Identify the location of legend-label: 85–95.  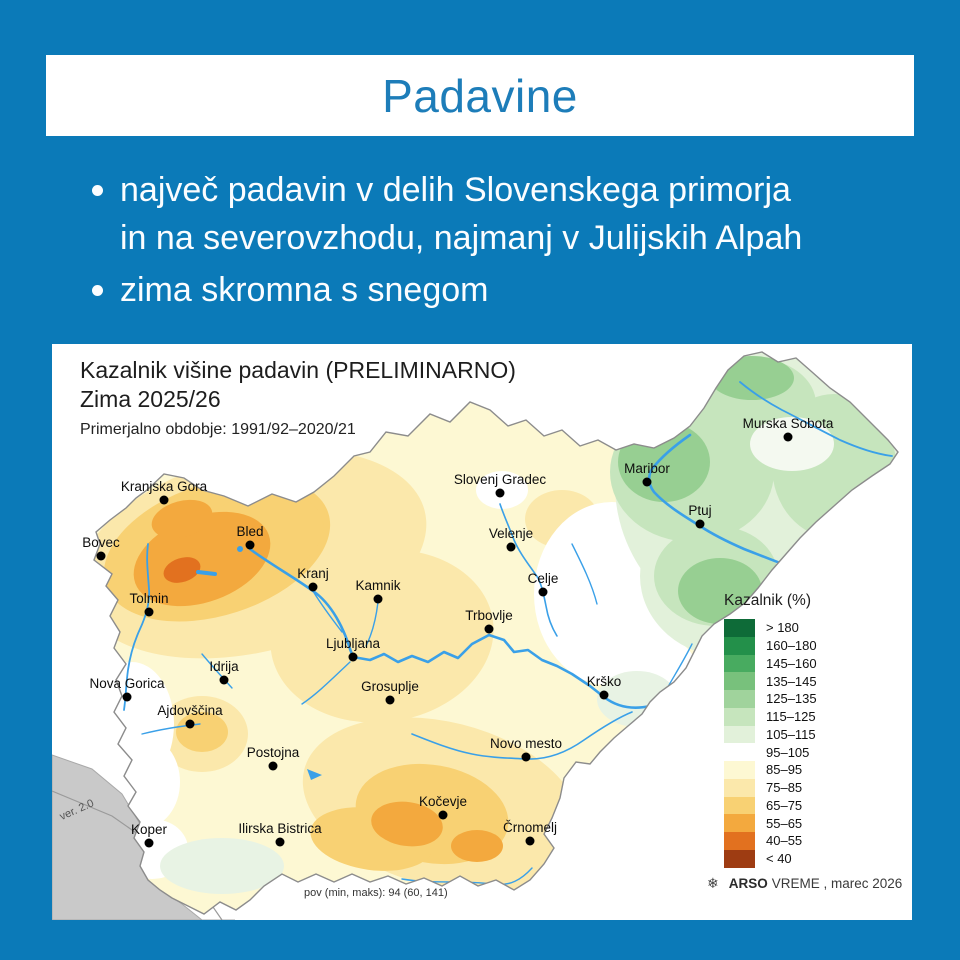
(784, 770).